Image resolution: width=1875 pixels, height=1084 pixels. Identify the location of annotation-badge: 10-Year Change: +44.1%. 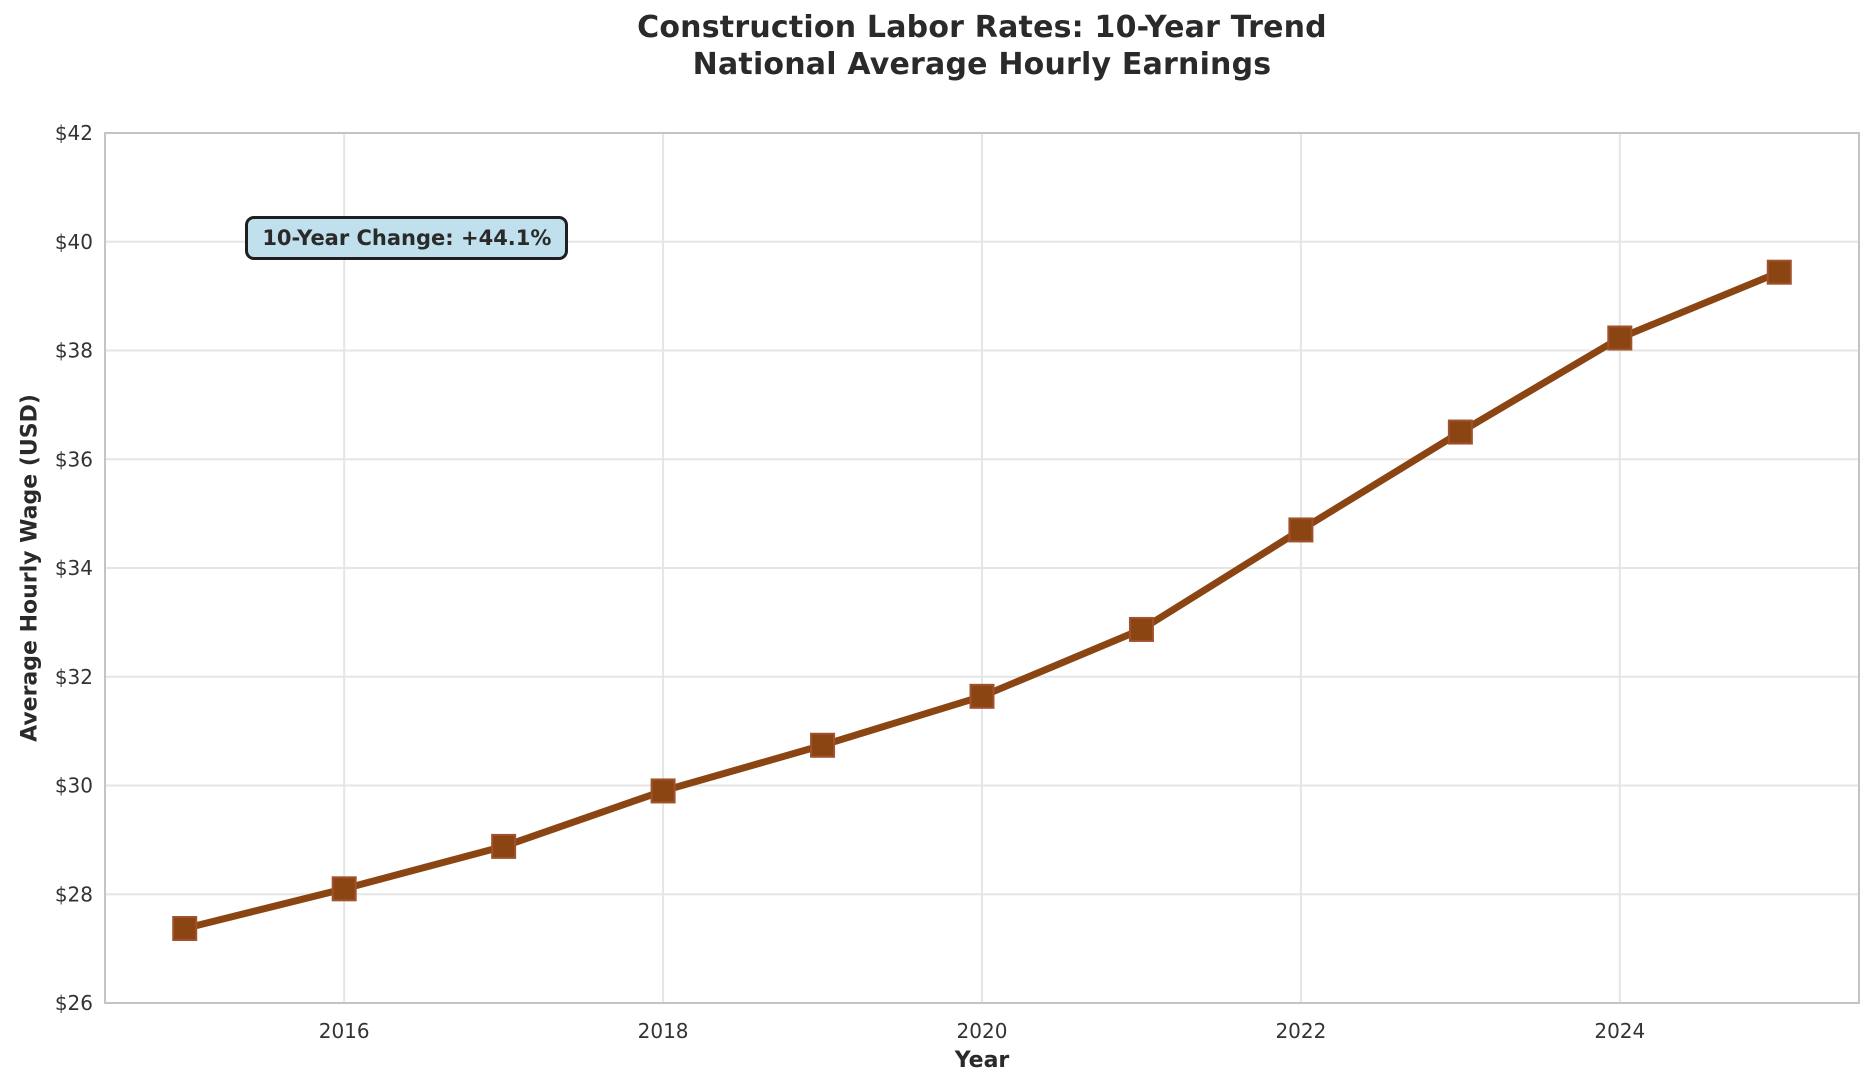
(407, 238).